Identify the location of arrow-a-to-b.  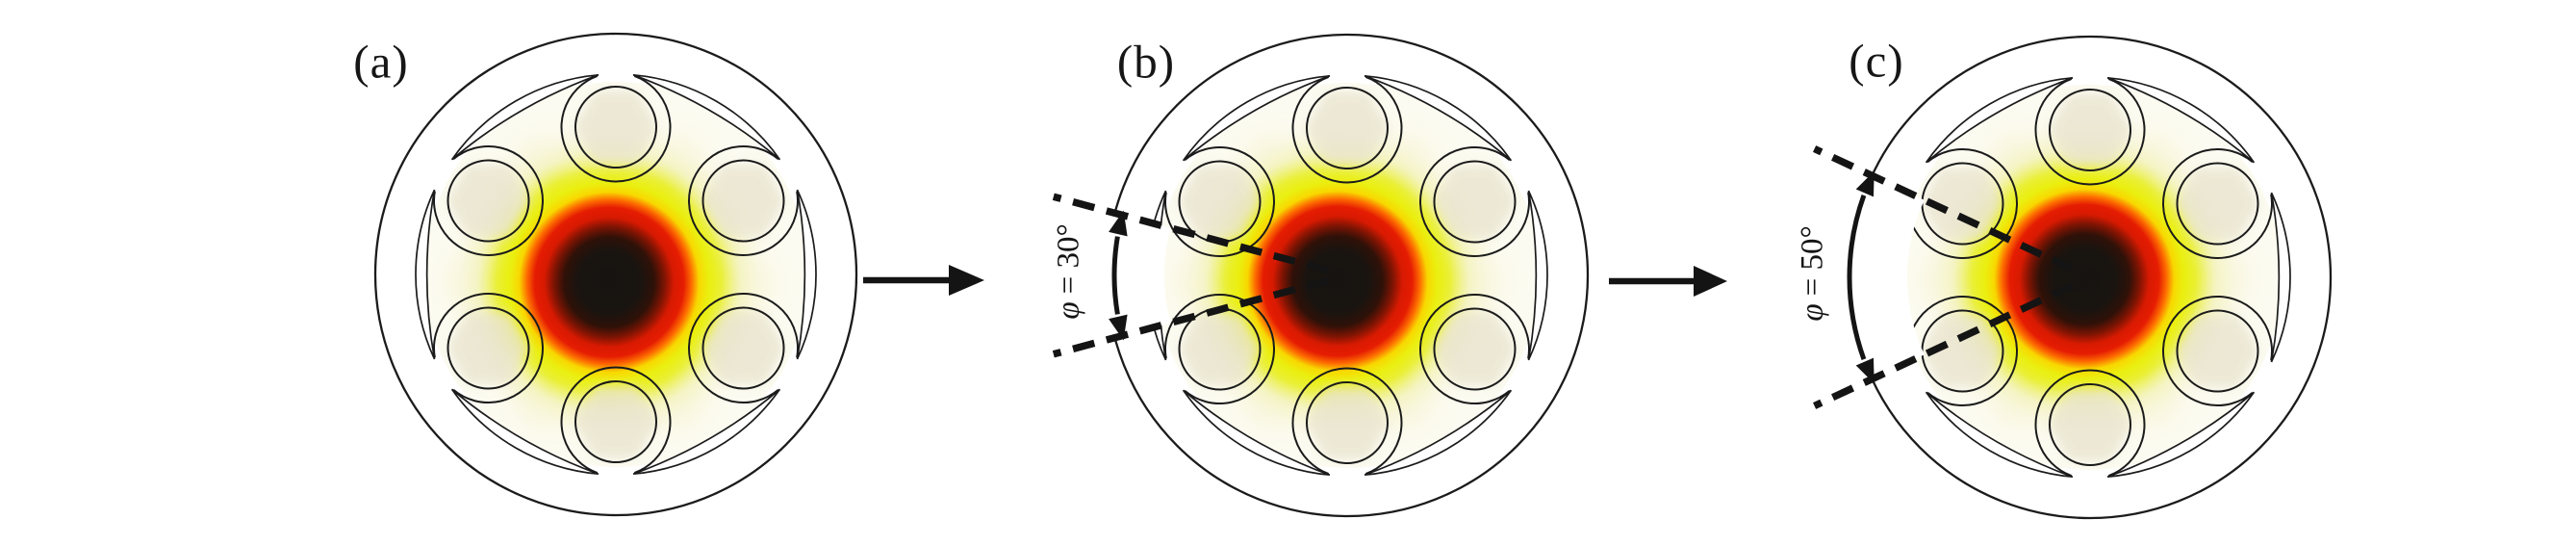
(923, 280).